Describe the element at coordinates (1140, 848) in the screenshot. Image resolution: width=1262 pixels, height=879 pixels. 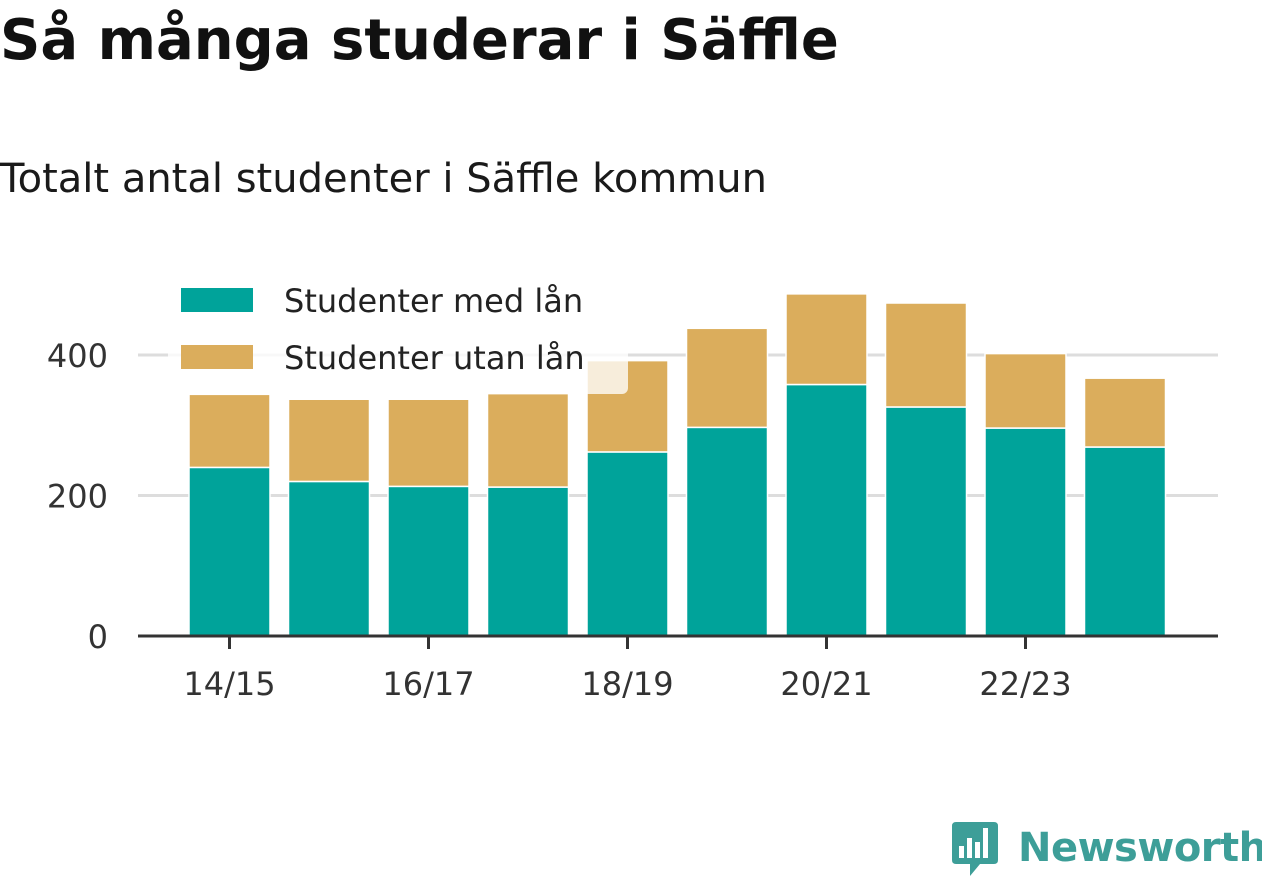
I see `brand-name: Newsworthy` at that location.